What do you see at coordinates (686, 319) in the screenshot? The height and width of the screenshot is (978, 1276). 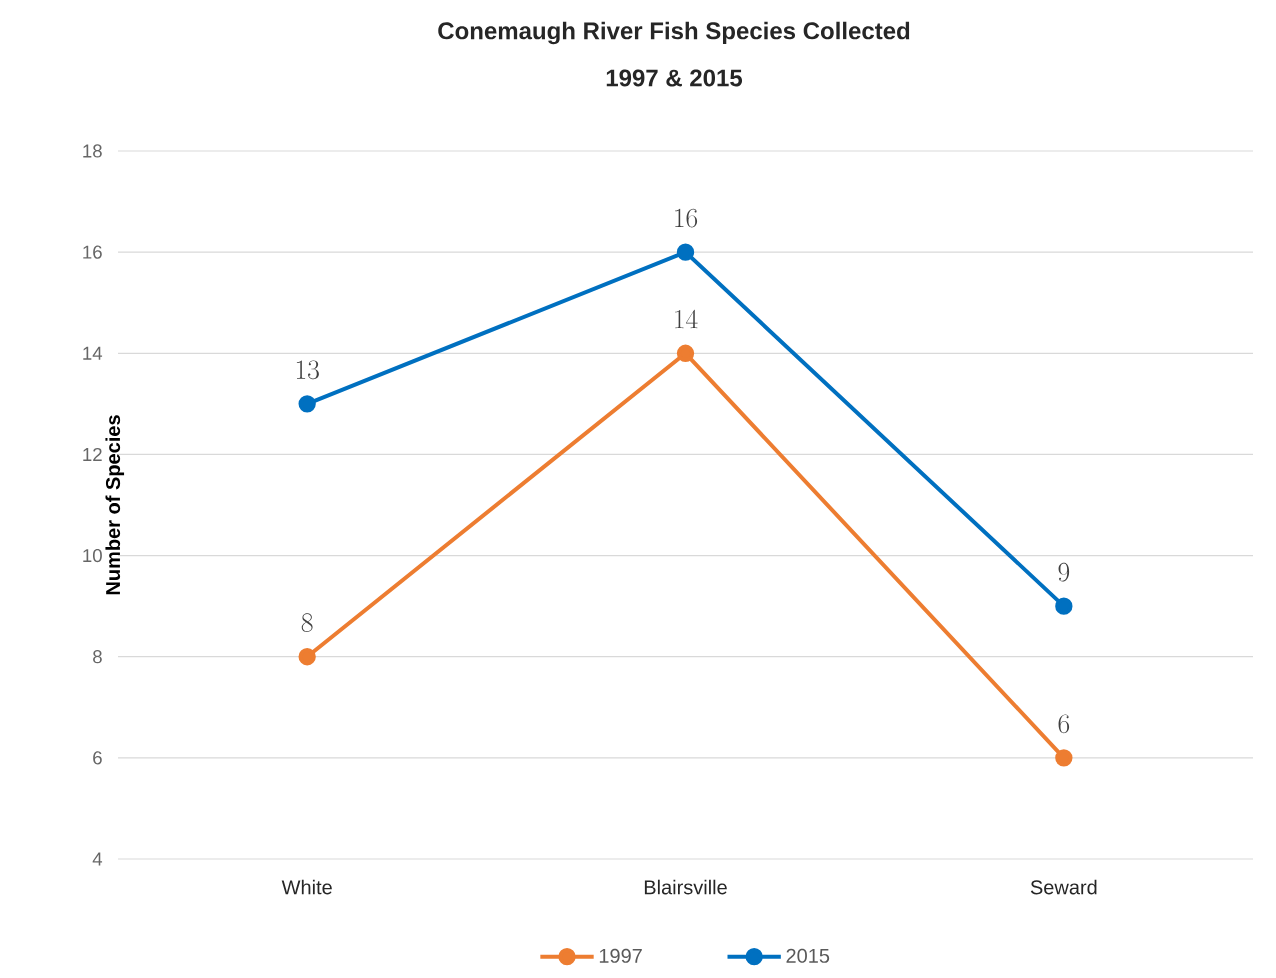 I see `data-label: 14` at bounding box center [686, 319].